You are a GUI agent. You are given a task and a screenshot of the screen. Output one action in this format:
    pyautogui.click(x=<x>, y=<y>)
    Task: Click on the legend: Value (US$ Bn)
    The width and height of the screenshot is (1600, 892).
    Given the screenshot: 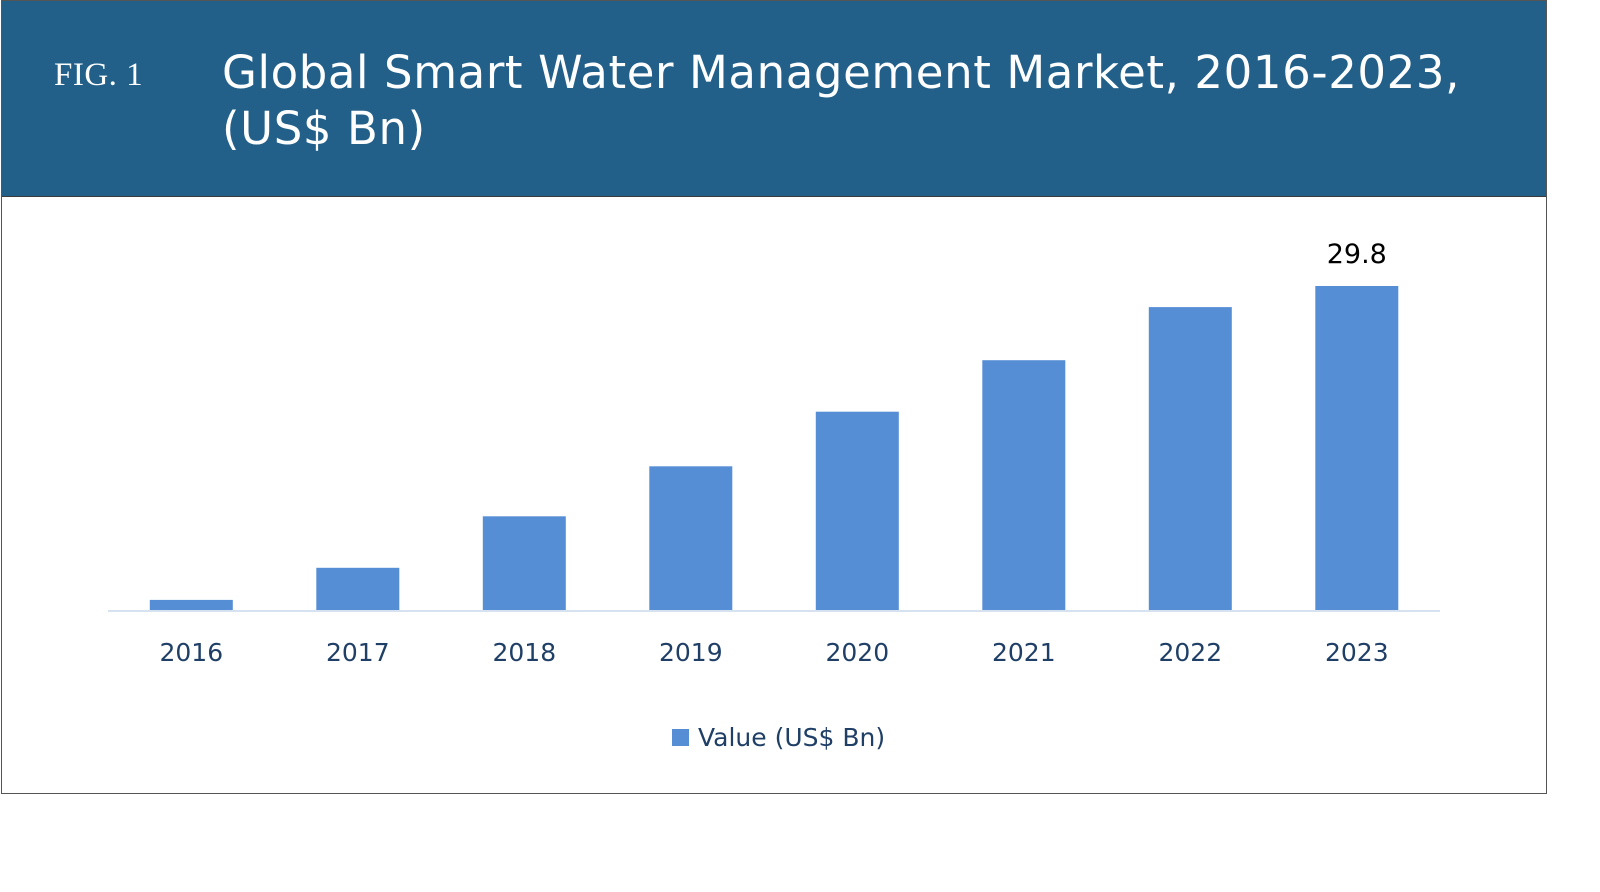 What is the action you would take?
    pyautogui.click(x=778, y=737)
    